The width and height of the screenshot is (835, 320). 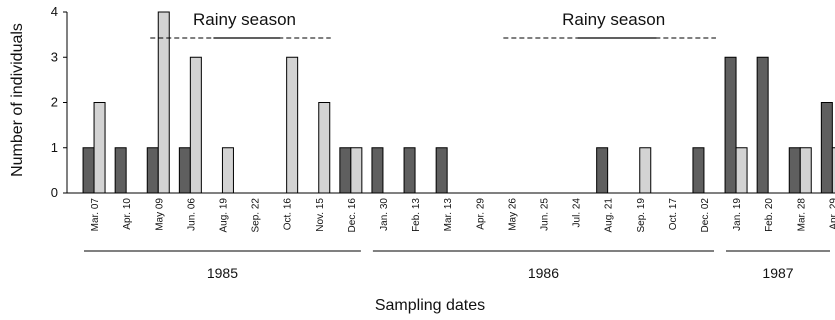 What do you see at coordinates (320, 215) in the screenshot?
I see `x-tick-label: Nov. 15` at bounding box center [320, 215].